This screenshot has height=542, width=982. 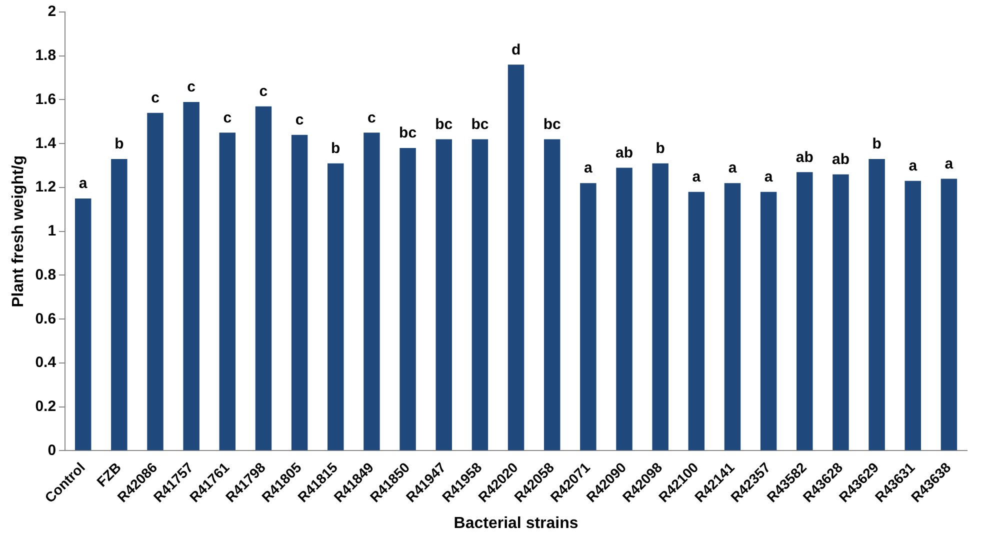 I want to click on y-tick-label: 0, so click(x=52, y=450).